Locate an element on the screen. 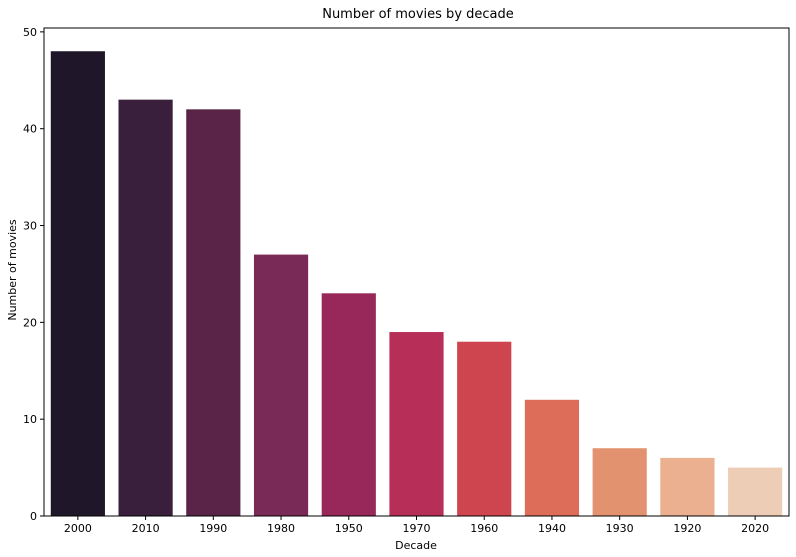 The height and width of the screenshot is (557, 796). x-tick-label: 1960 is located at coordinates (484, 528).